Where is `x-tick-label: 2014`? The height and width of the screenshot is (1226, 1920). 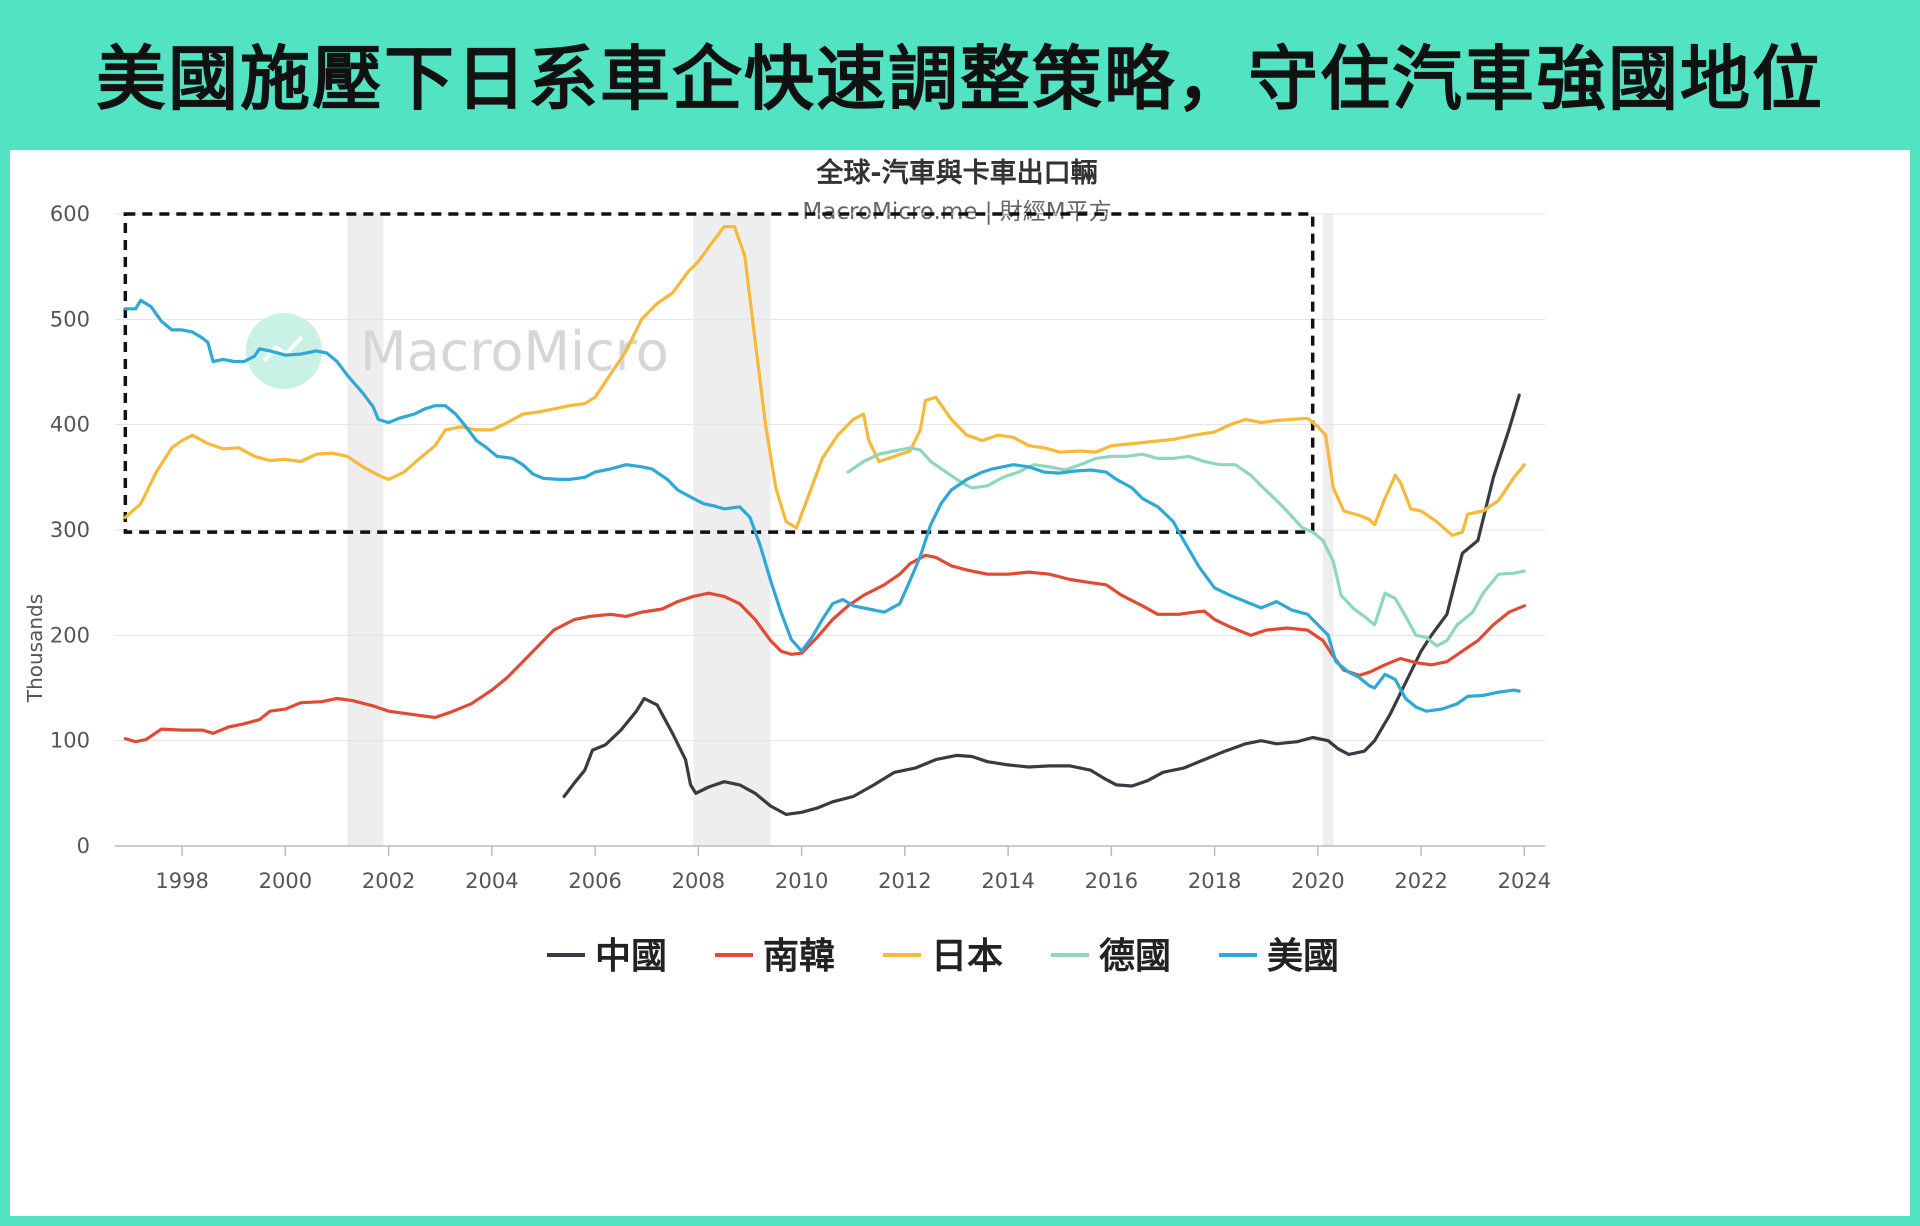 x-tick-label: 2014 is located at coordinates (1007, 881).